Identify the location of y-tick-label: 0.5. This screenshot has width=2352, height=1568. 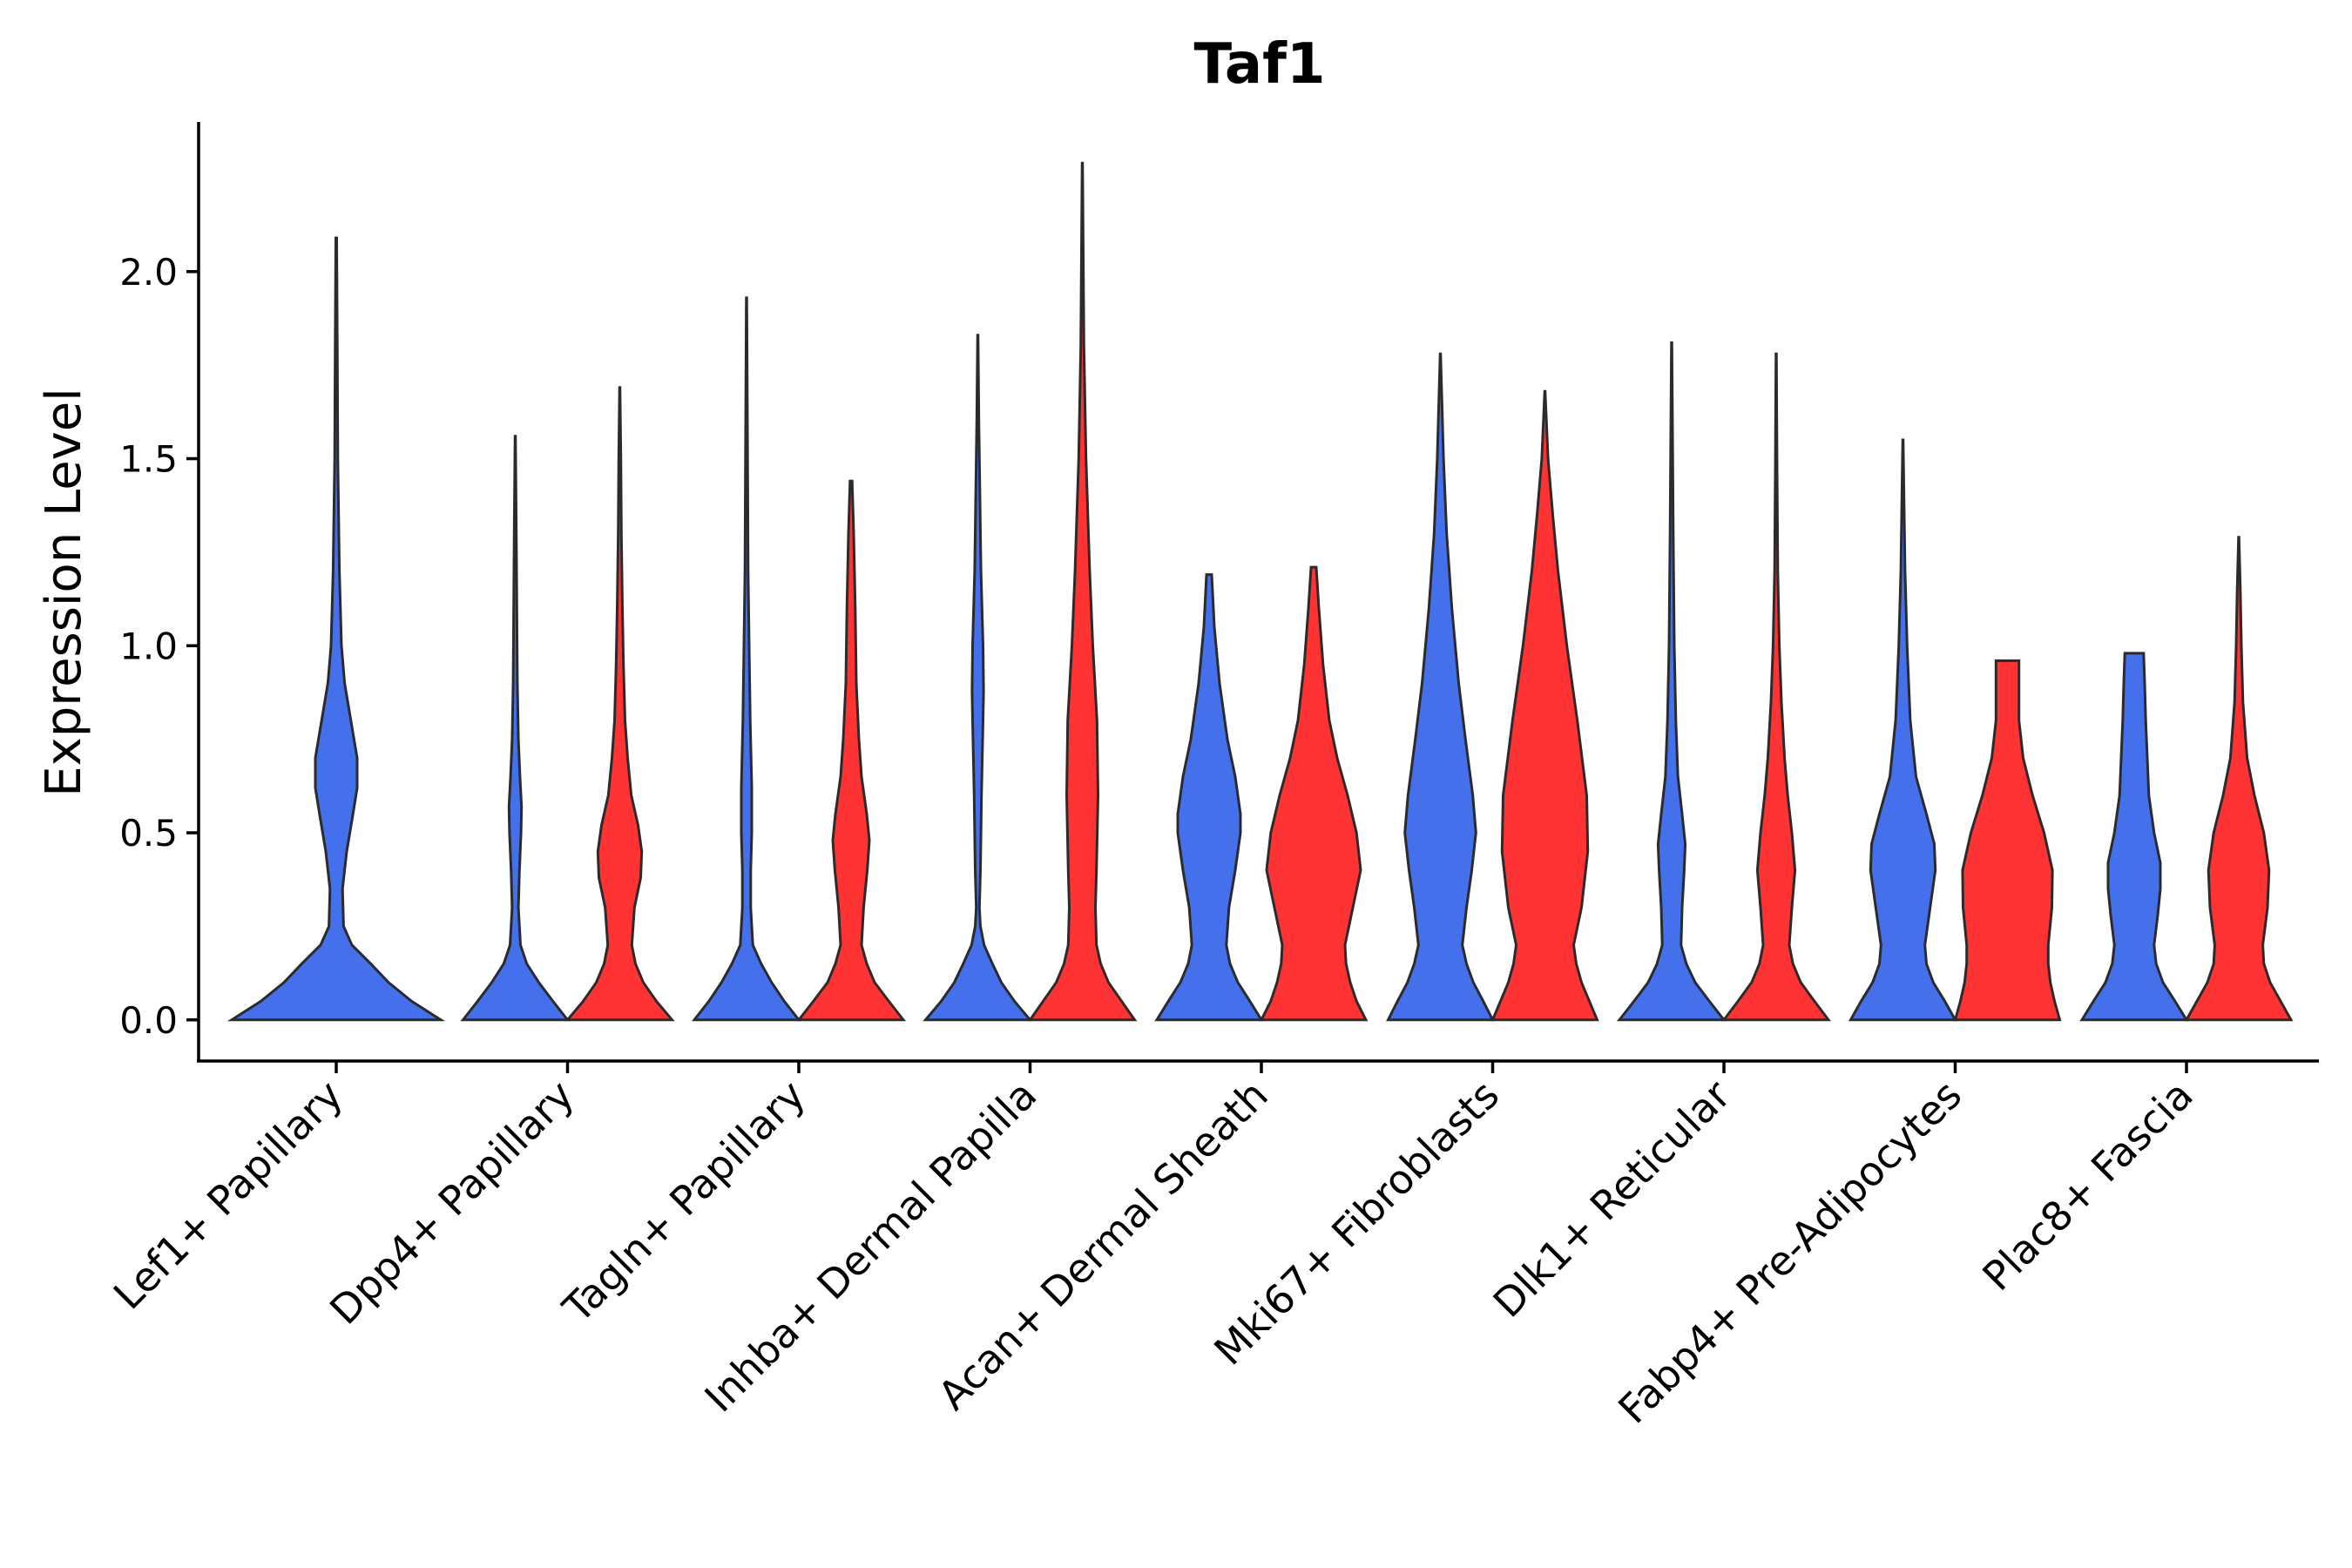
(148, 834).